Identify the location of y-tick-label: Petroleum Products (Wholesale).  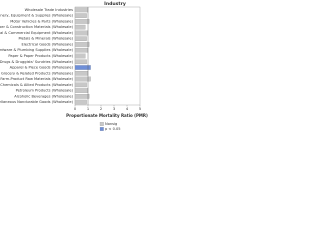
(45, 91).